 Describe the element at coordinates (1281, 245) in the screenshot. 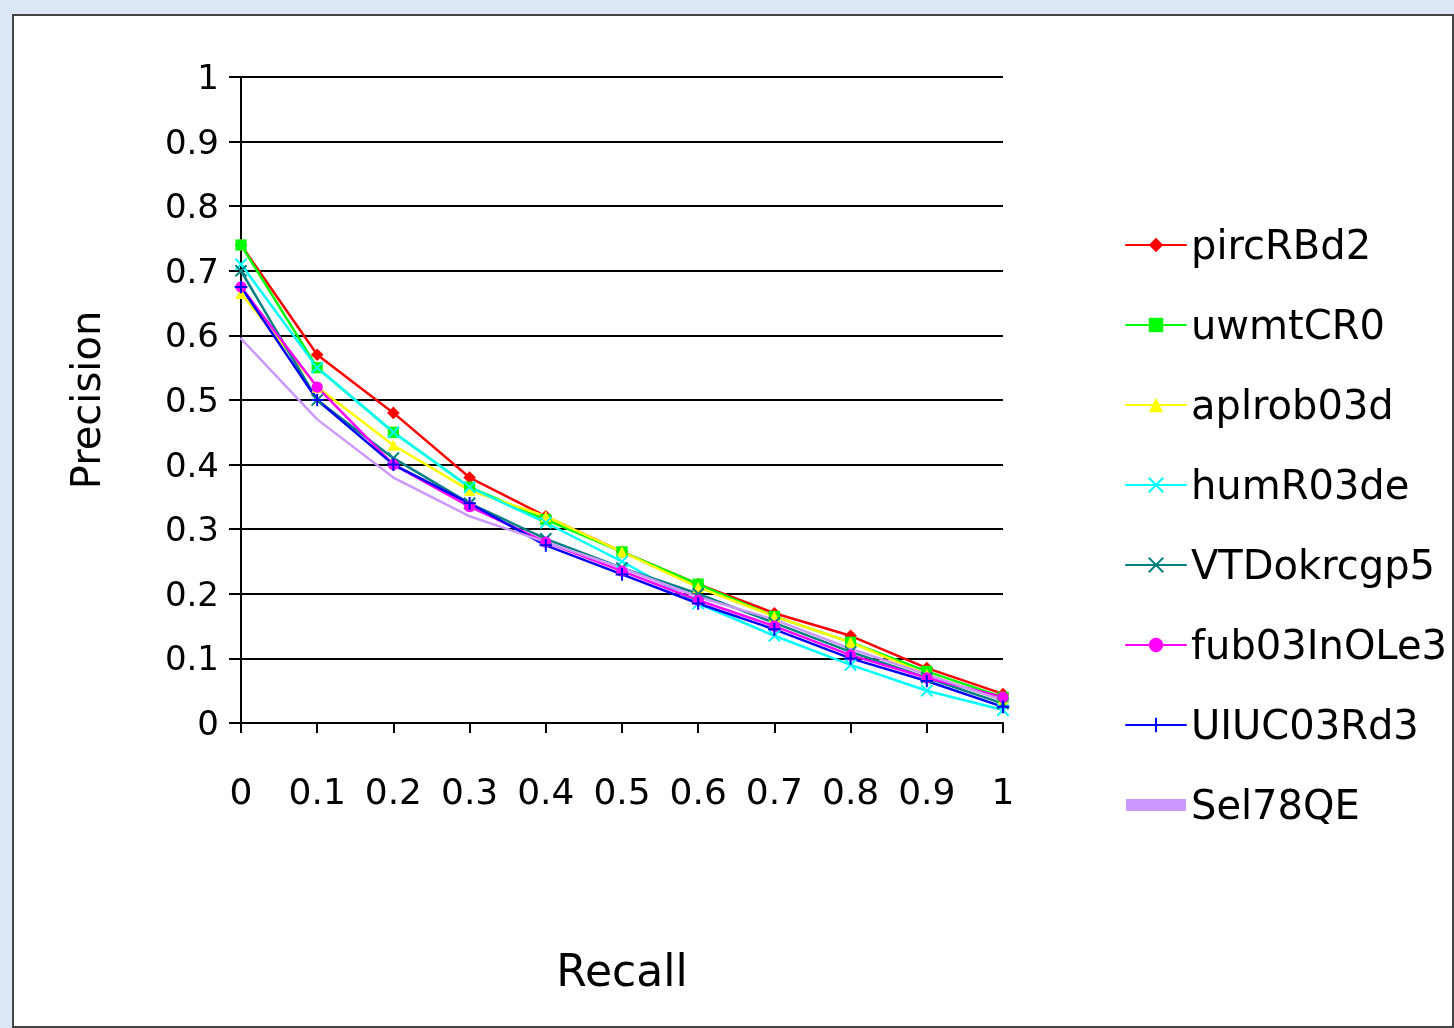

I see `legend-label: pircRBd2` at that location.